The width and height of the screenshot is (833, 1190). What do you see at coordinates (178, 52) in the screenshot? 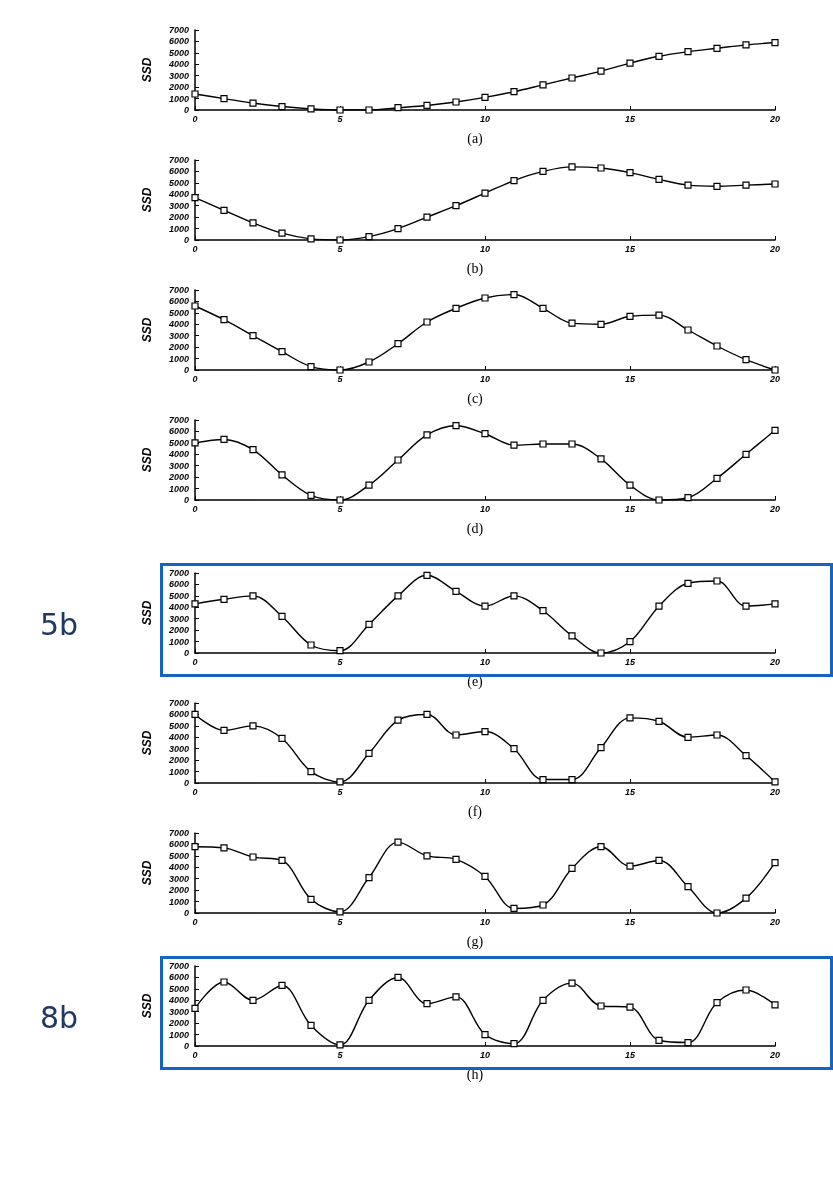
I see `y-tick-label: 5000` at bounding box center [178, 52].